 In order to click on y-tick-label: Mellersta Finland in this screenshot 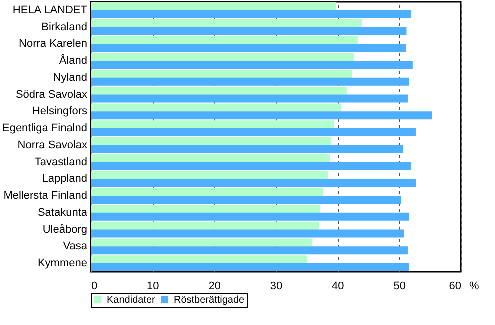, I will do `click(46, 196)`.